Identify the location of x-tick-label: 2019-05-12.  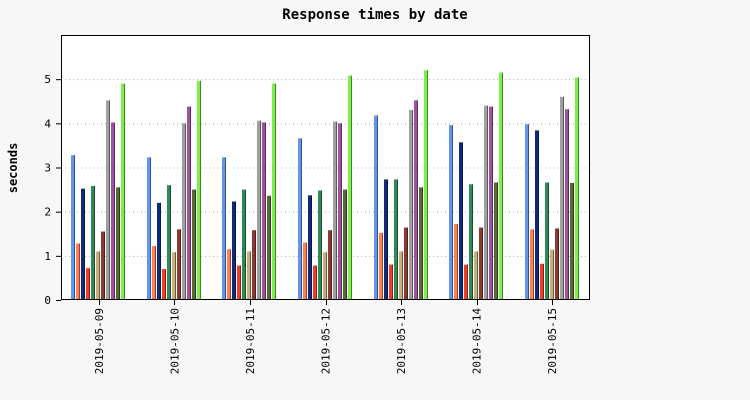
(326, 341).